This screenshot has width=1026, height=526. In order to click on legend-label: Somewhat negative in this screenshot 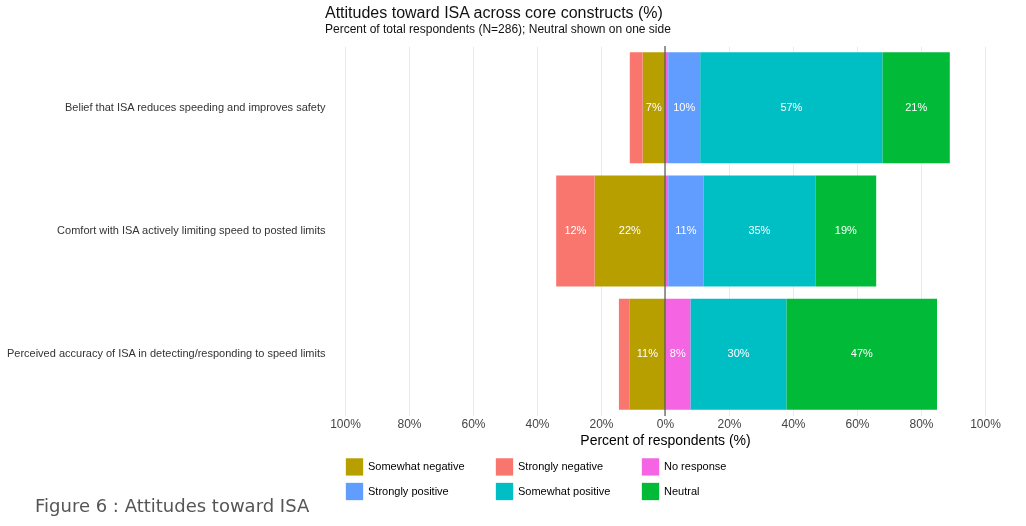, I will do `click(416, 465)`.